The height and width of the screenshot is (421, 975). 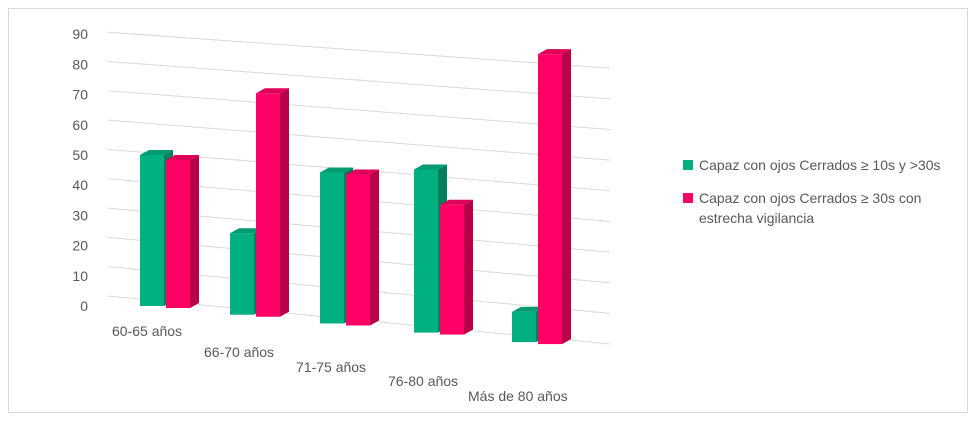 I want to click on legend-label-series-1: Capaz con ojos Cerrados ≥ 10s y >30s, so click(x=820, y=165).